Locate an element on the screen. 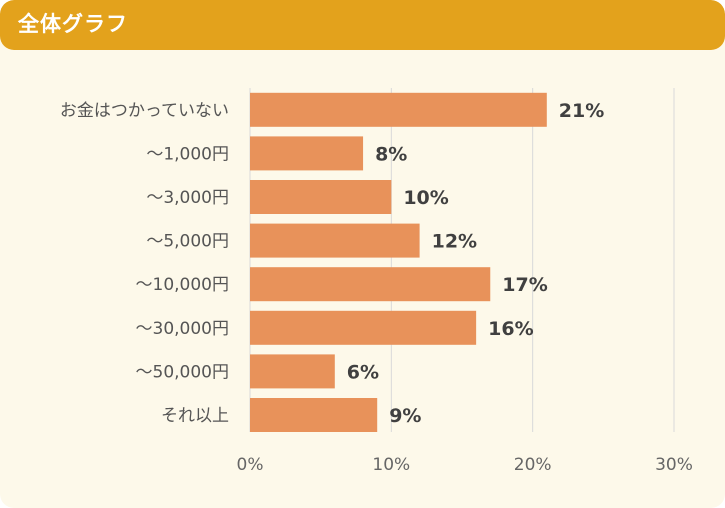 The image size is (725, 508). value-label: 6% is located at coordinates (363, 372).